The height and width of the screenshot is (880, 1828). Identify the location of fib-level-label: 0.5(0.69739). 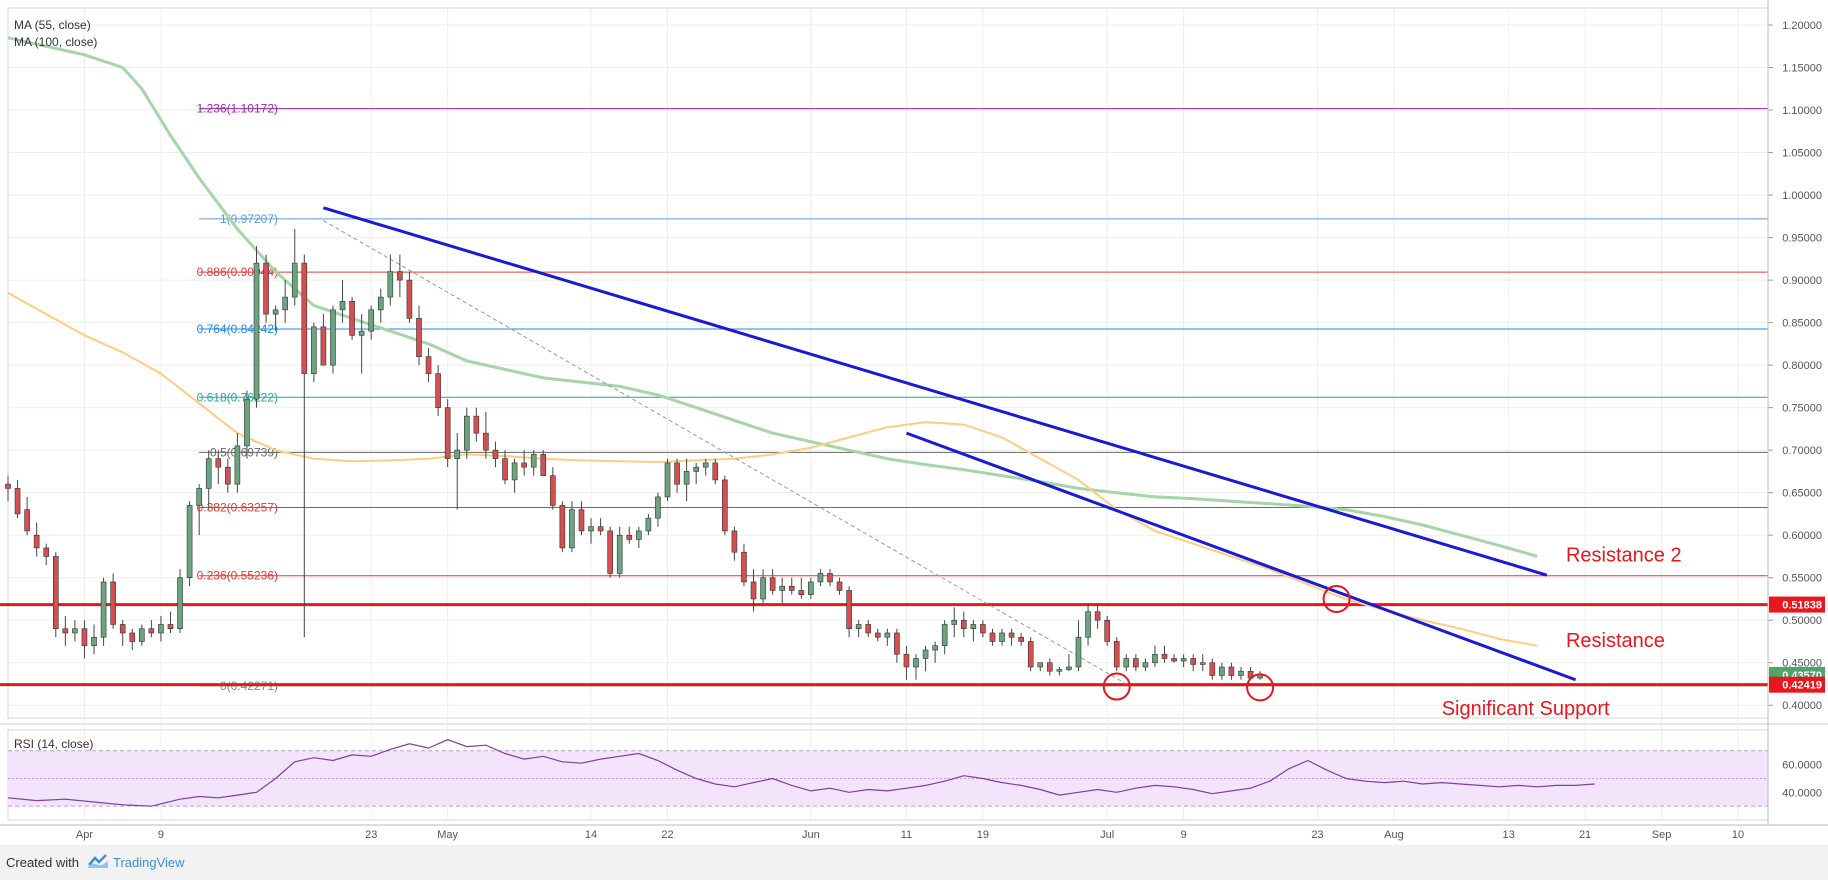
(244, 452).